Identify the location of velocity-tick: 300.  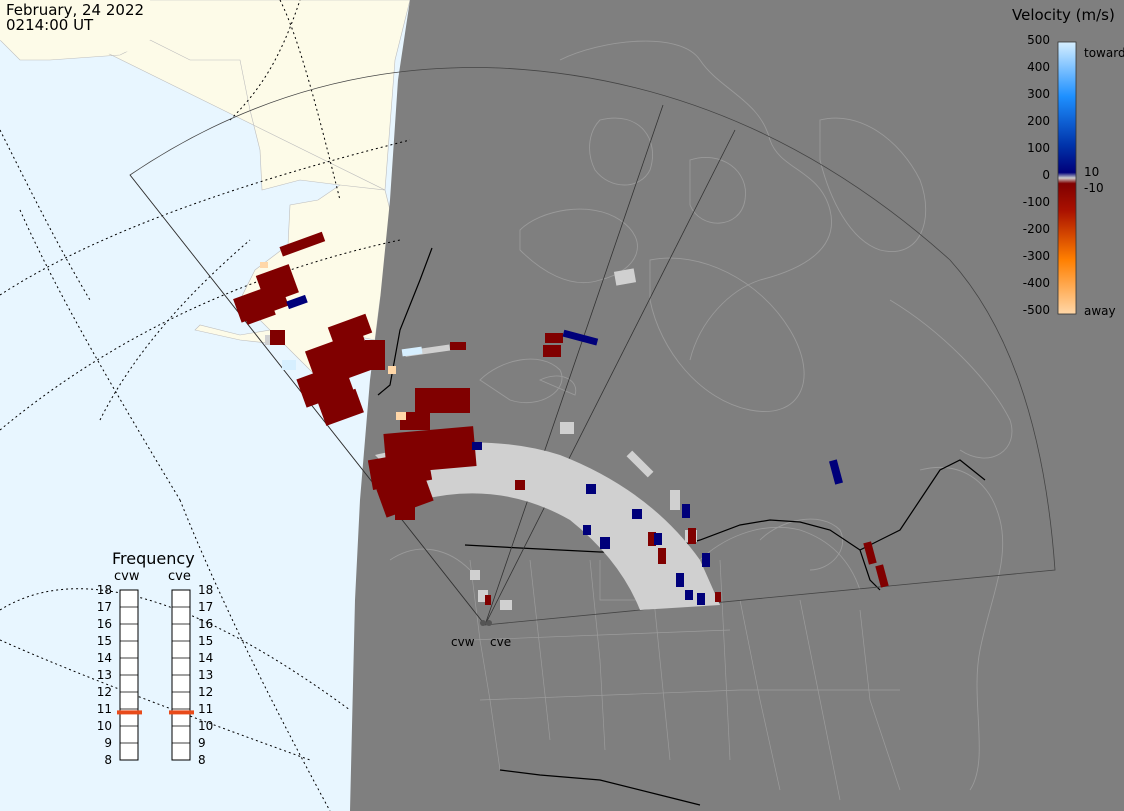
(1038, 94).